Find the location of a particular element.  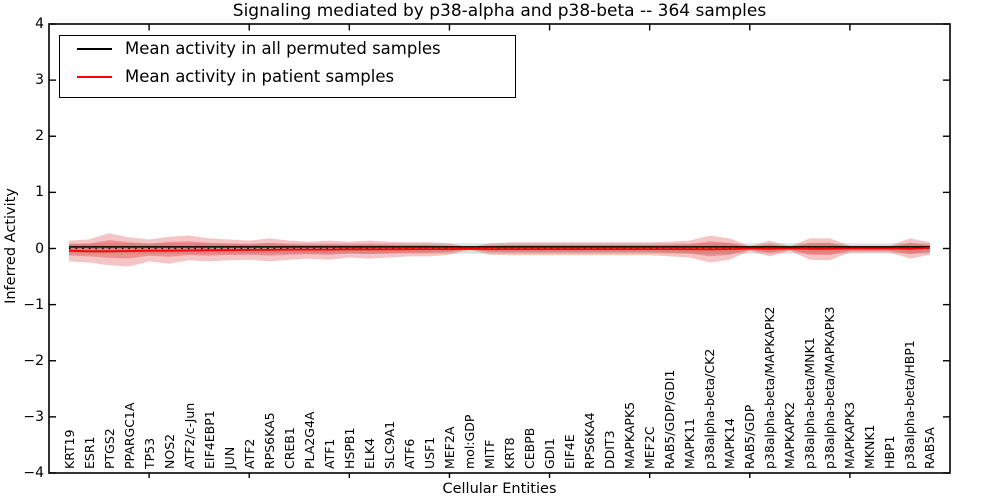

x-tick-label: RAB5/GDP is located at coordinates (750, 436).